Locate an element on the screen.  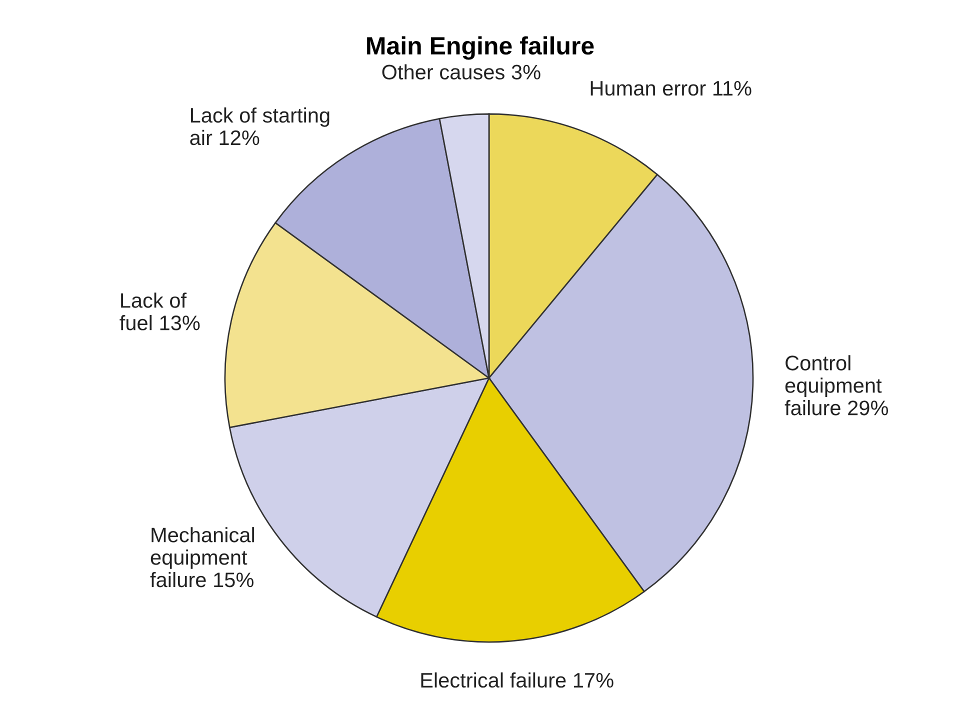
slice-label: Mechanical equipment failure 15% is located at coordinates (202, 557).